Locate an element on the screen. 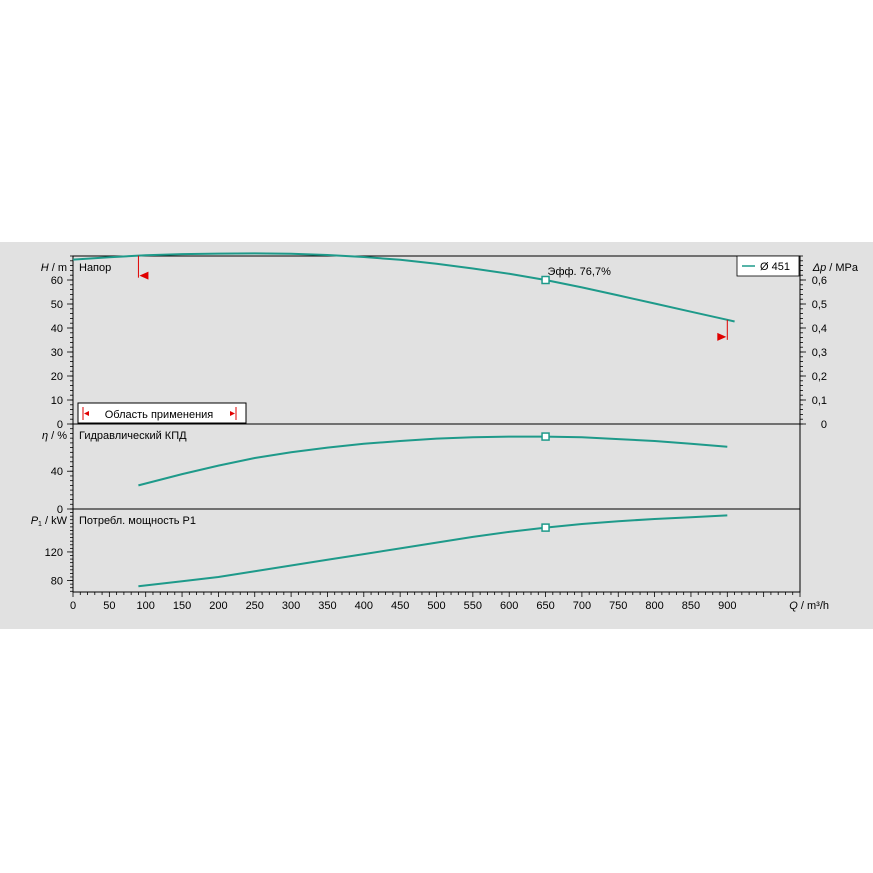 Image resolution: width=873 pixels, height=873 pixels. y-tick-label: 50 is located at coordinates (57, 305).